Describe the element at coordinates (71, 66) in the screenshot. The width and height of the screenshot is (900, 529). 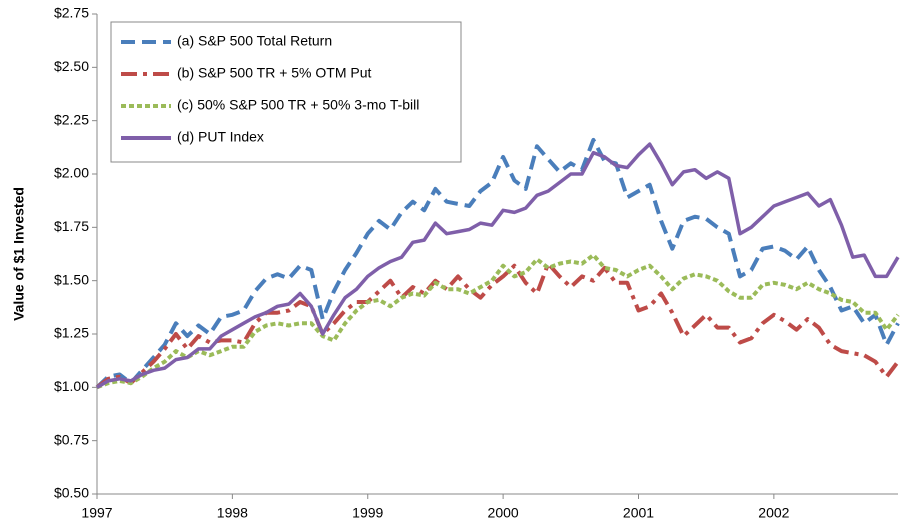
I see `y-tick-label: $2.50` at that location.